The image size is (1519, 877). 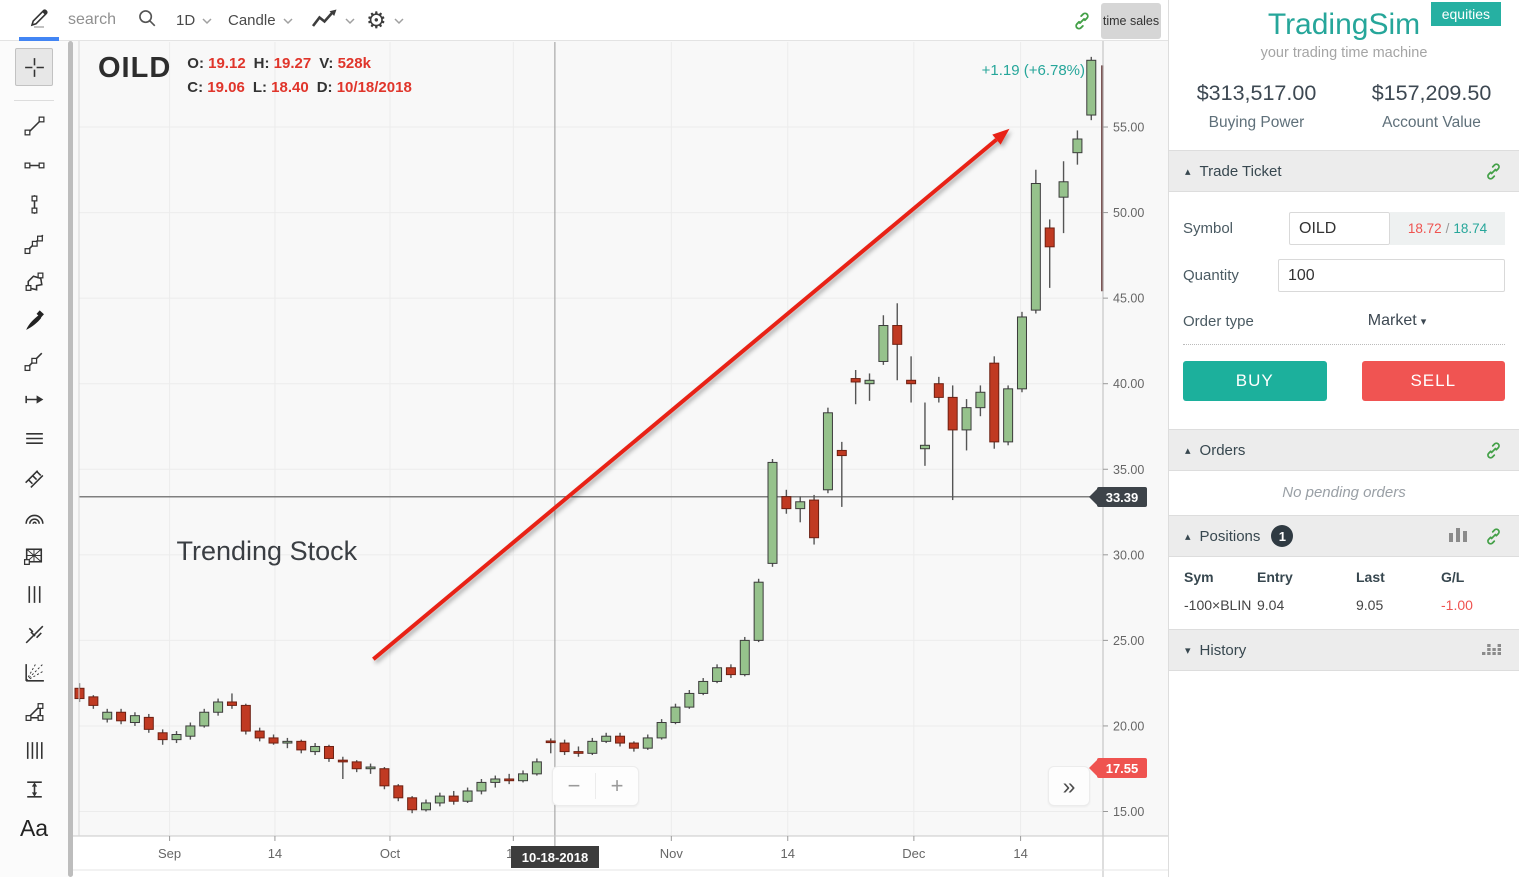 I want to click on tool-vertical-lines, so click(x=34, y=750).